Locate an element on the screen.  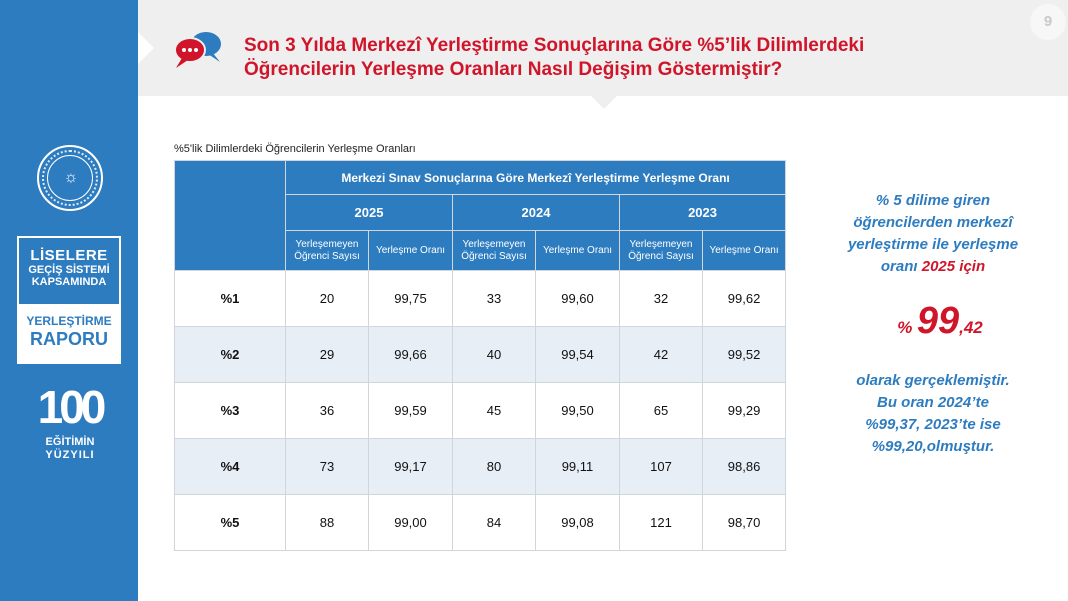
table-cell: 99,62 is located at coordinates (744, 298).